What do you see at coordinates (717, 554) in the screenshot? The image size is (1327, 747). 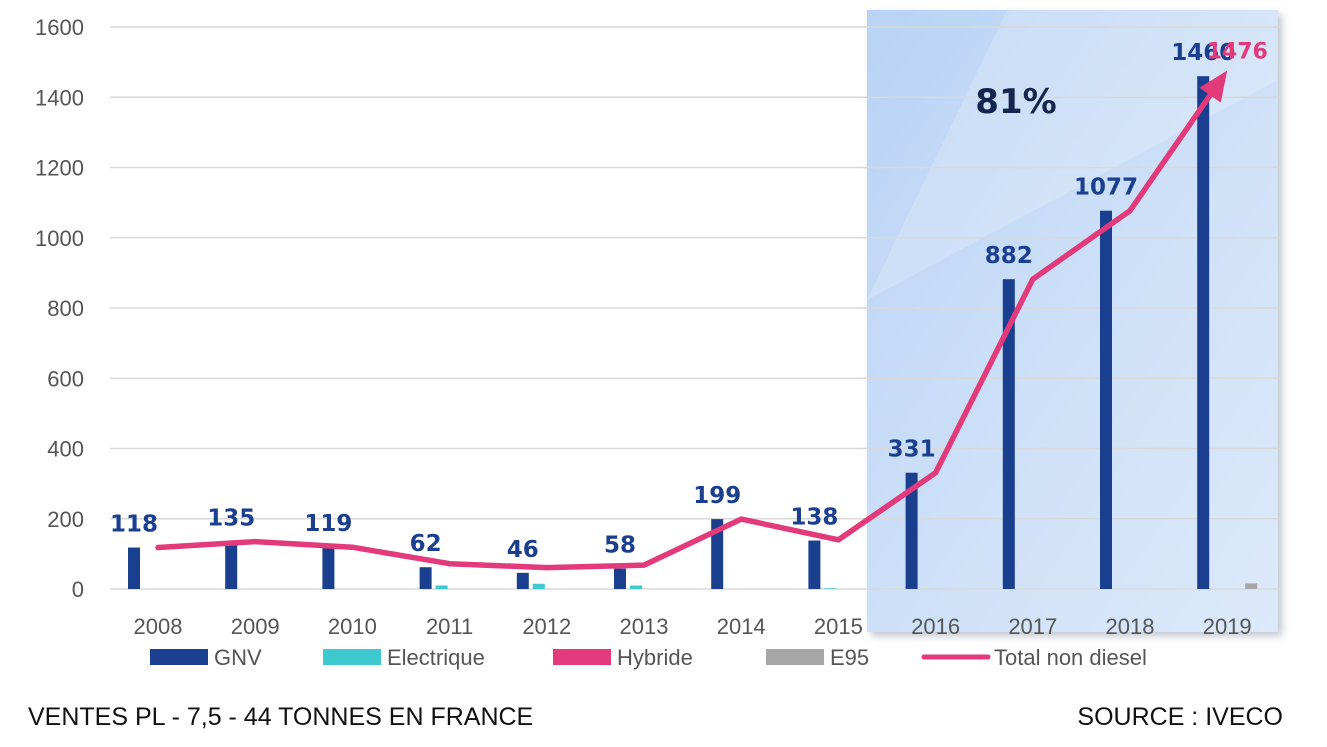 I see `bar-gnv-2014` at bounding box center [717, 554].